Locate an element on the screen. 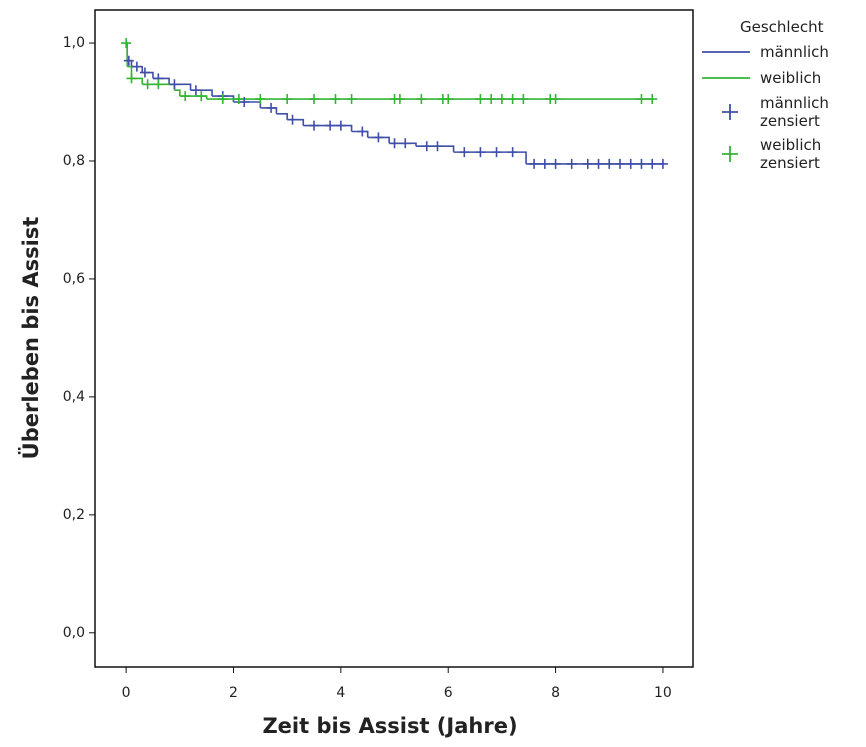 Image resolution: width=866 pixels, height=747 pixels. y-tick-label: 0,0 is located at coordinates (74, 633).